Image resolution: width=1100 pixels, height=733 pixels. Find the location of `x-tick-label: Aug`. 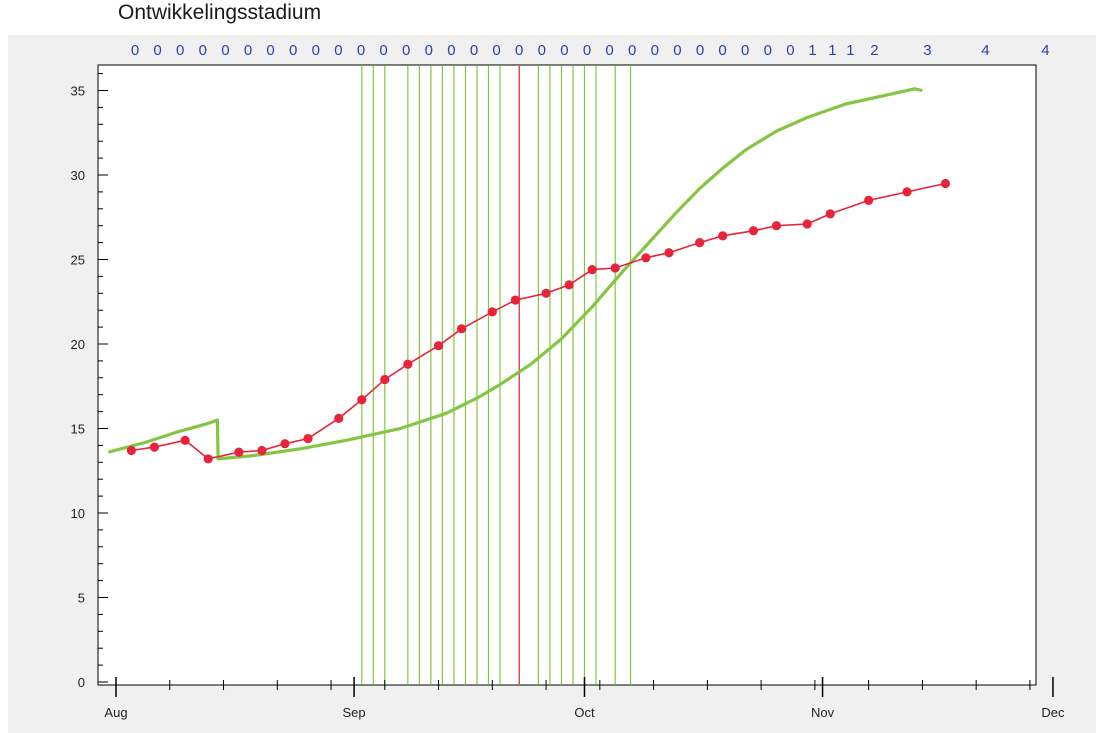

x-tick-label: Aug is located at coordinates (115, 712).